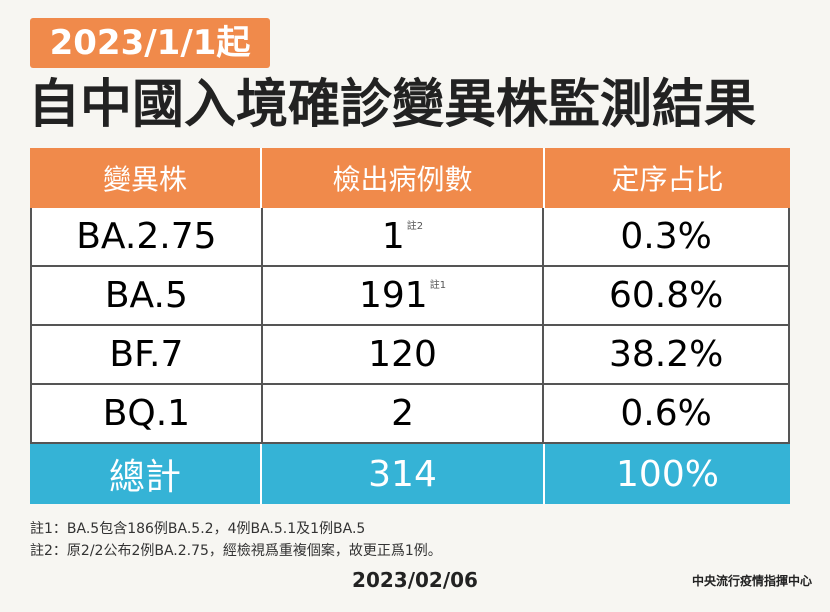 This screenshot has width=830, height=612. I want to click on header-cell: 檢出病例數, so click(403, 178).